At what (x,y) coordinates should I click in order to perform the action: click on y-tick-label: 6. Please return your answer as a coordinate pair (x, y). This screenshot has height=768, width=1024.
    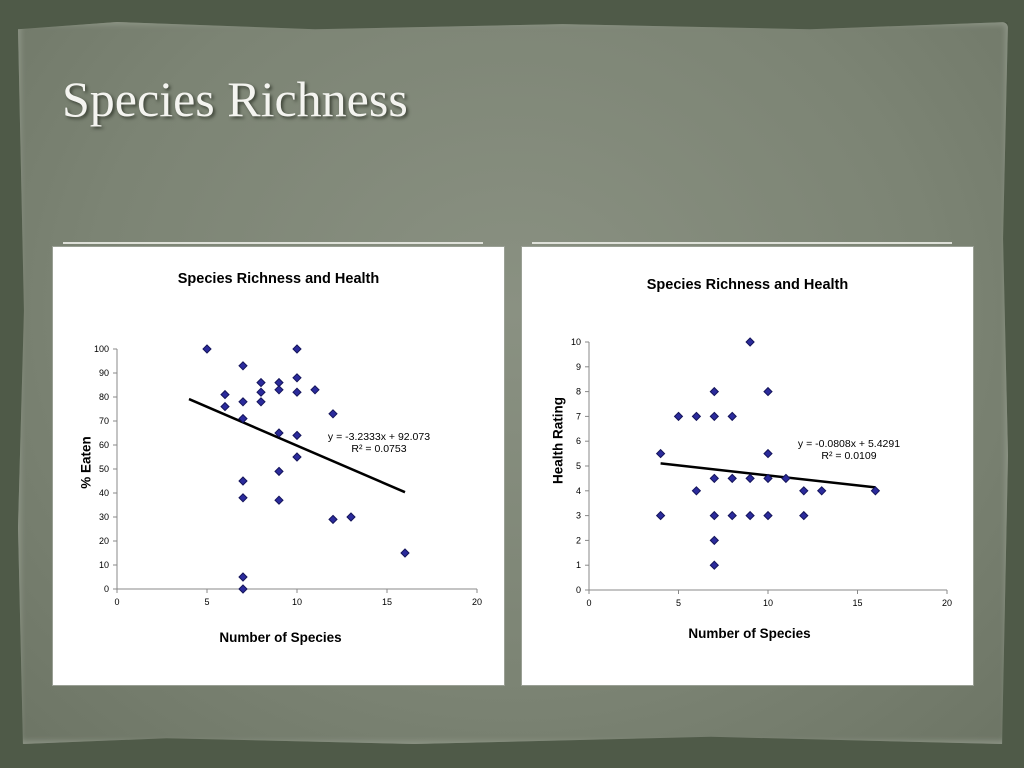
    Looking at the image, I should click on (578, 441).